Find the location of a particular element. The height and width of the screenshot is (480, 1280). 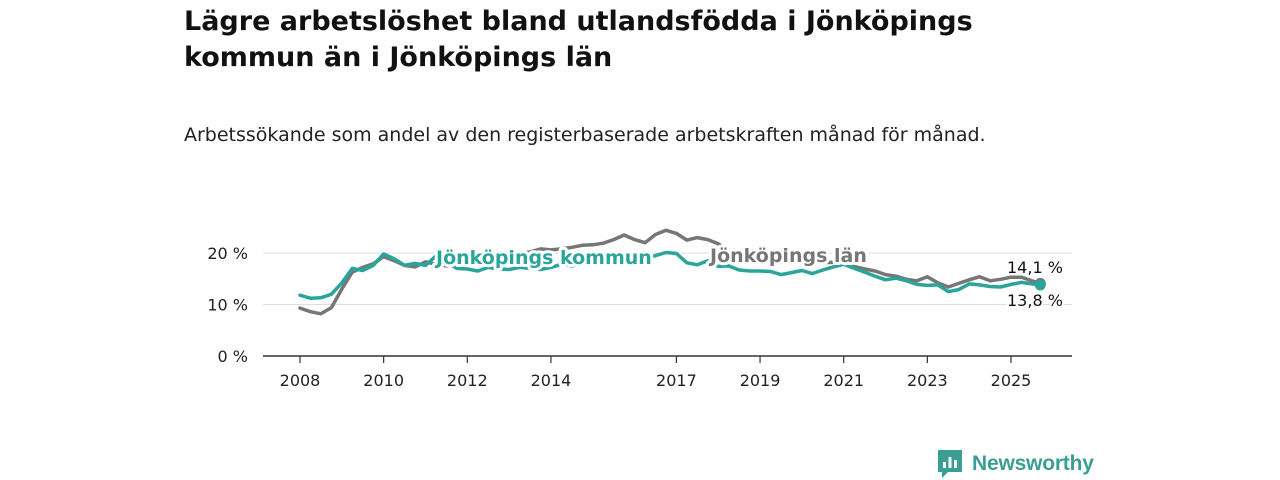

series-lines is located at coordinates (672, 272).